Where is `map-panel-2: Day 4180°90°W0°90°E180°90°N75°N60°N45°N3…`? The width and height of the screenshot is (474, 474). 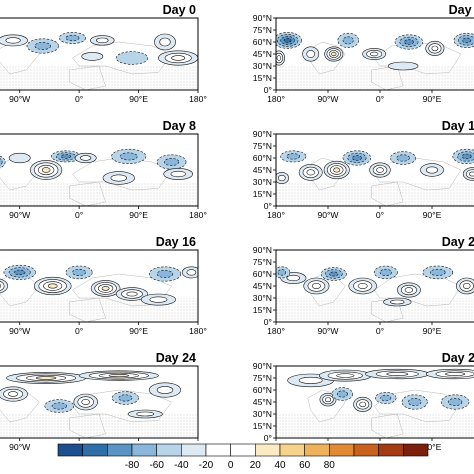 map-panel-2: Day 4180°90°W0°90°E180°90°N75°N60°N45°N3… is located at coordinates (363, 53).